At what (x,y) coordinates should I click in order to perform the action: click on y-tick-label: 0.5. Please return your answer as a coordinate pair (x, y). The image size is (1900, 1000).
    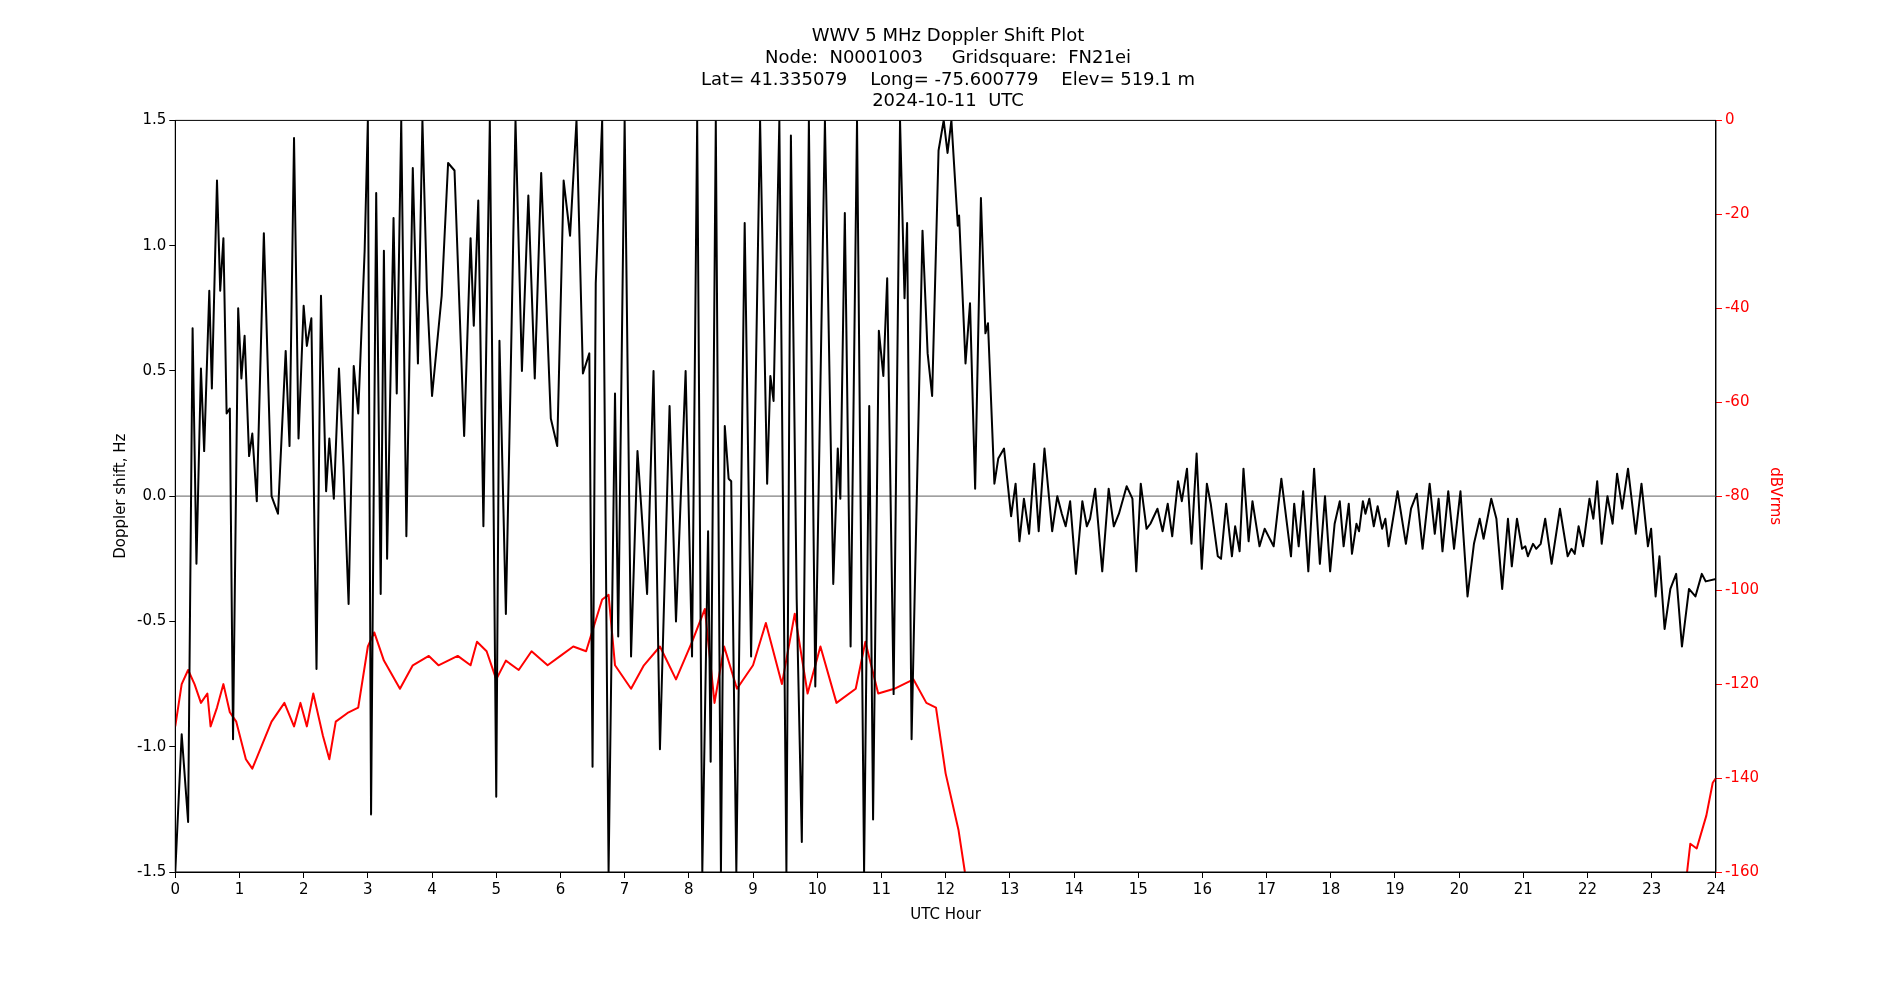
    Looking at the image, I should click on (154, 369).